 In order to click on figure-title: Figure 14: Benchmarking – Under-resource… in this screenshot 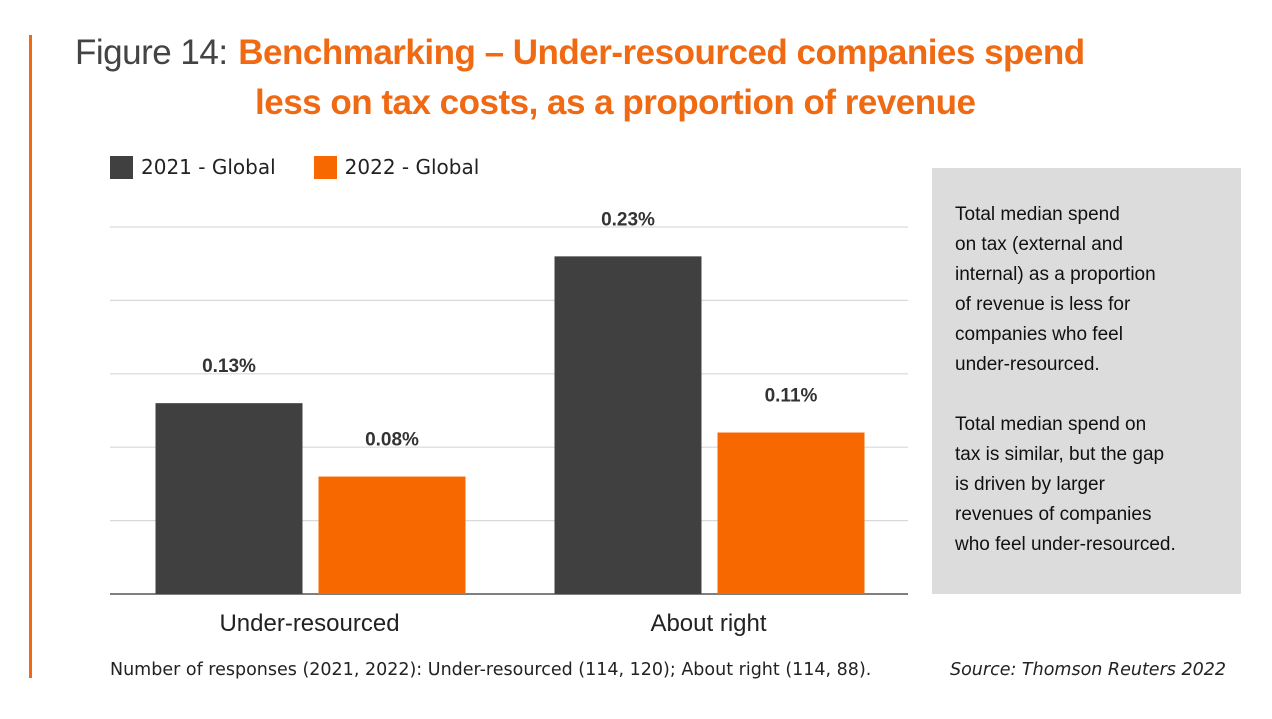, I will do `click(580, 78)`.